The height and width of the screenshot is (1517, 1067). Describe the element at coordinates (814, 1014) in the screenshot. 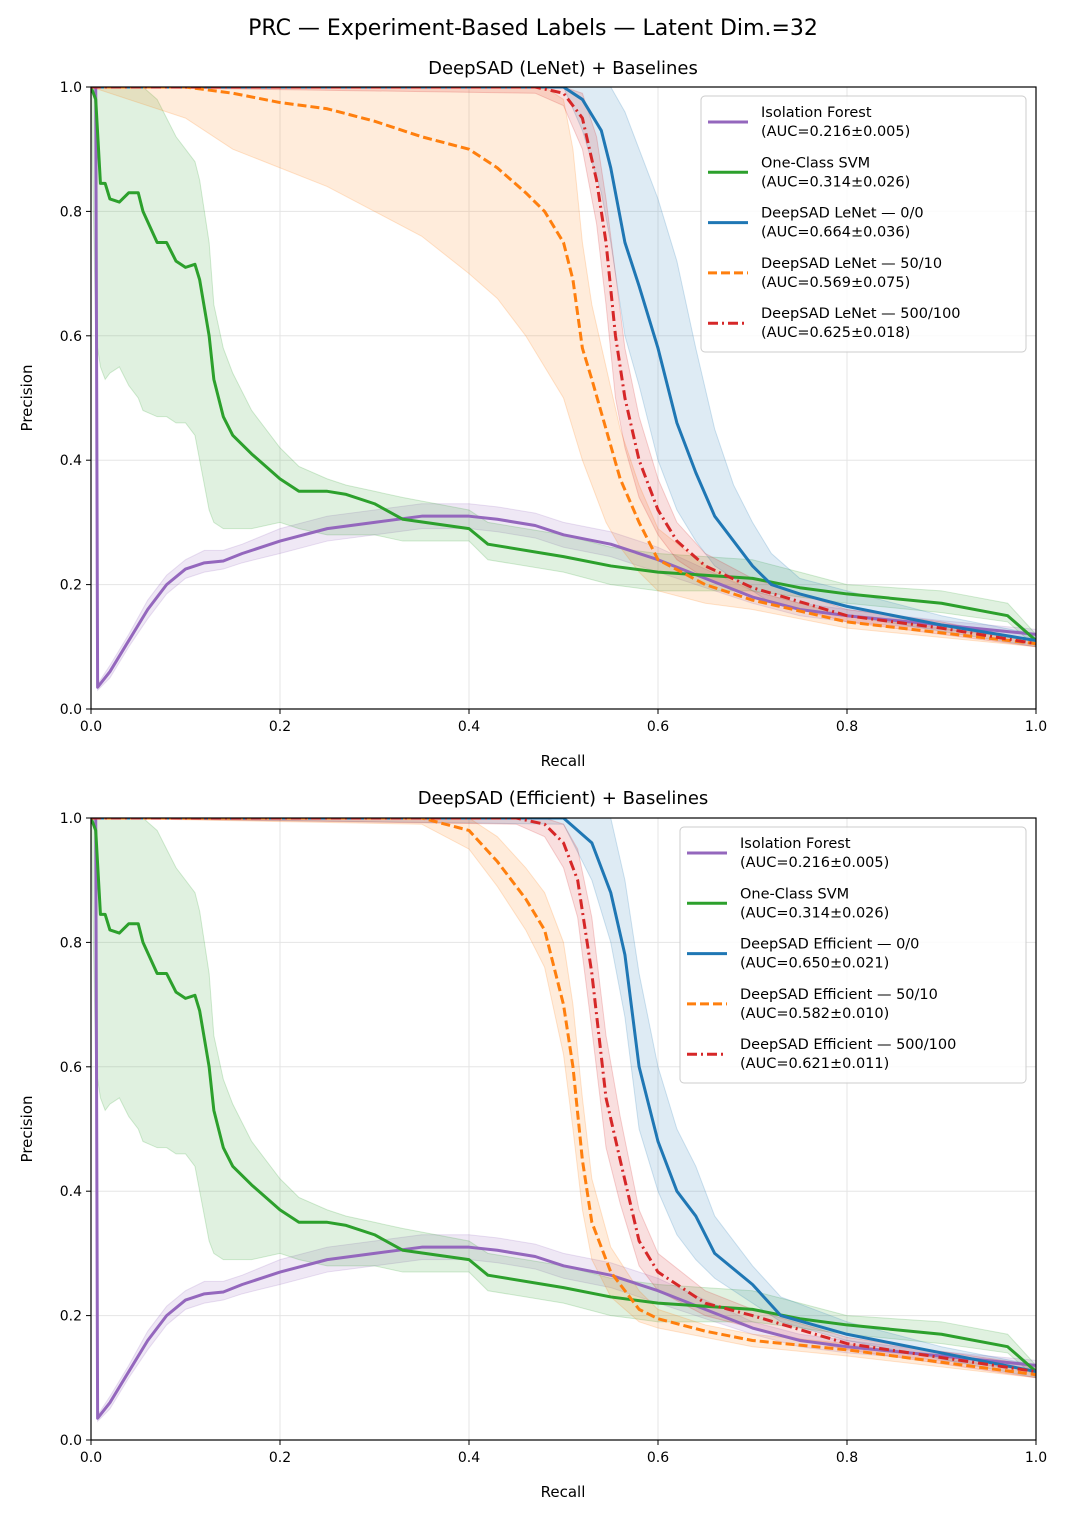

I see `legend-auc: (AUC=0.582±0.010)` at that location.